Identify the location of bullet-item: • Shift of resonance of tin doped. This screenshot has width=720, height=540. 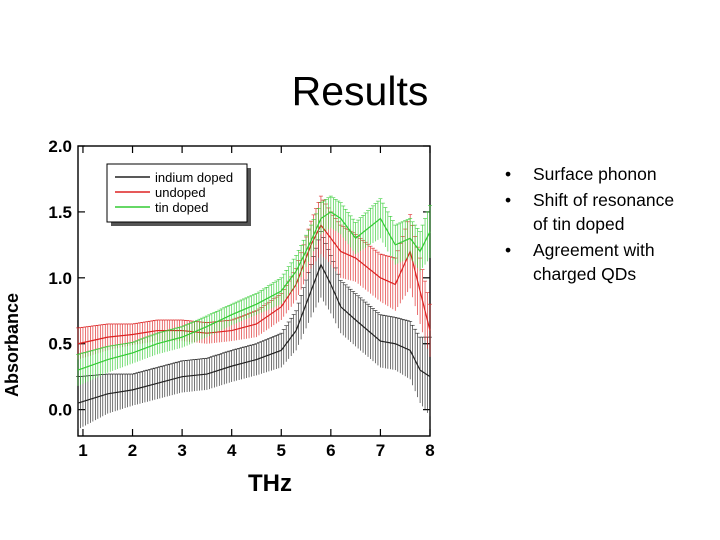
(592, 212).